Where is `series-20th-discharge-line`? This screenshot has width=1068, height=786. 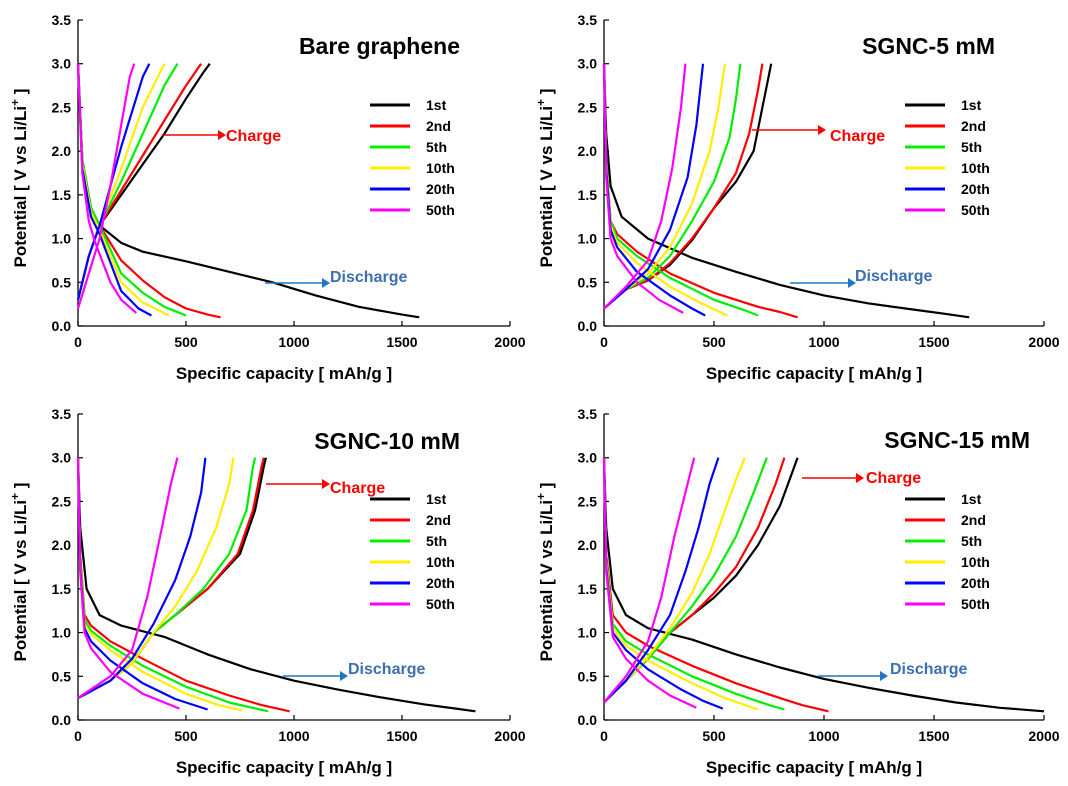
series-20th-discharge-line is located at coordinates (654, 190).